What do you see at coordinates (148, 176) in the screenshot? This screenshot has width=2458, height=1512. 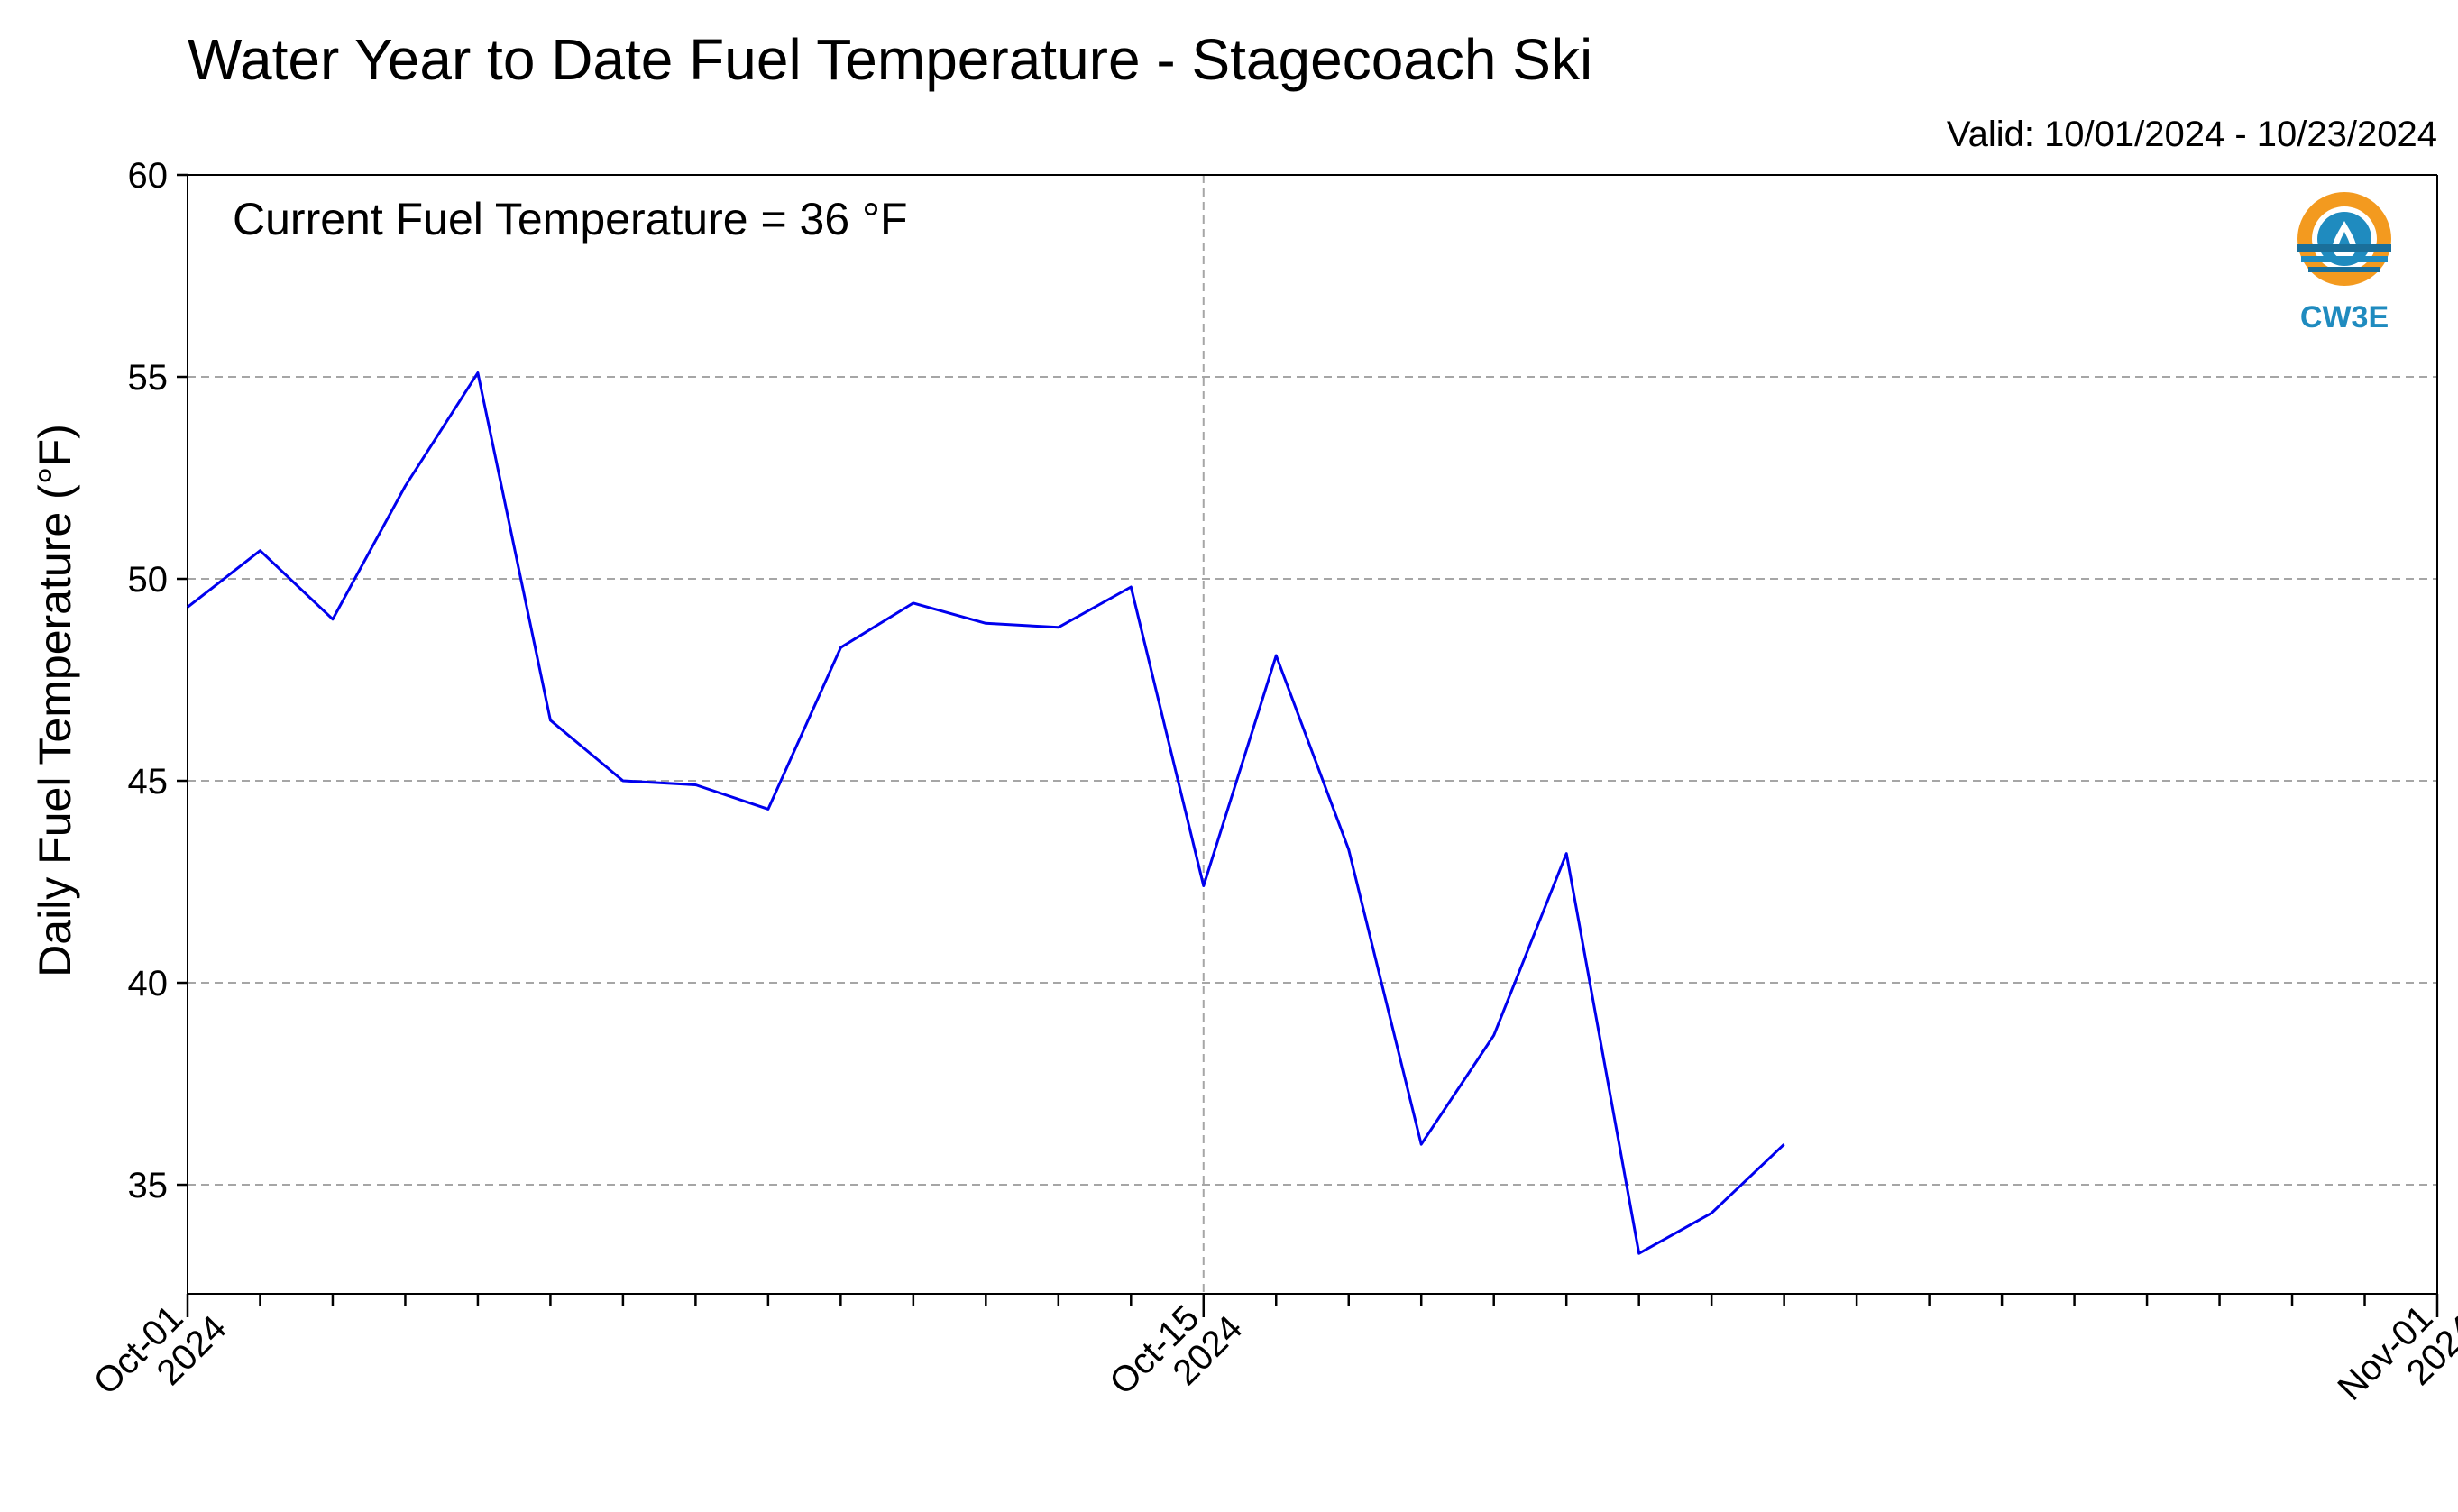 I see `y-tick-label: 60` at bounding box center [148, 176].